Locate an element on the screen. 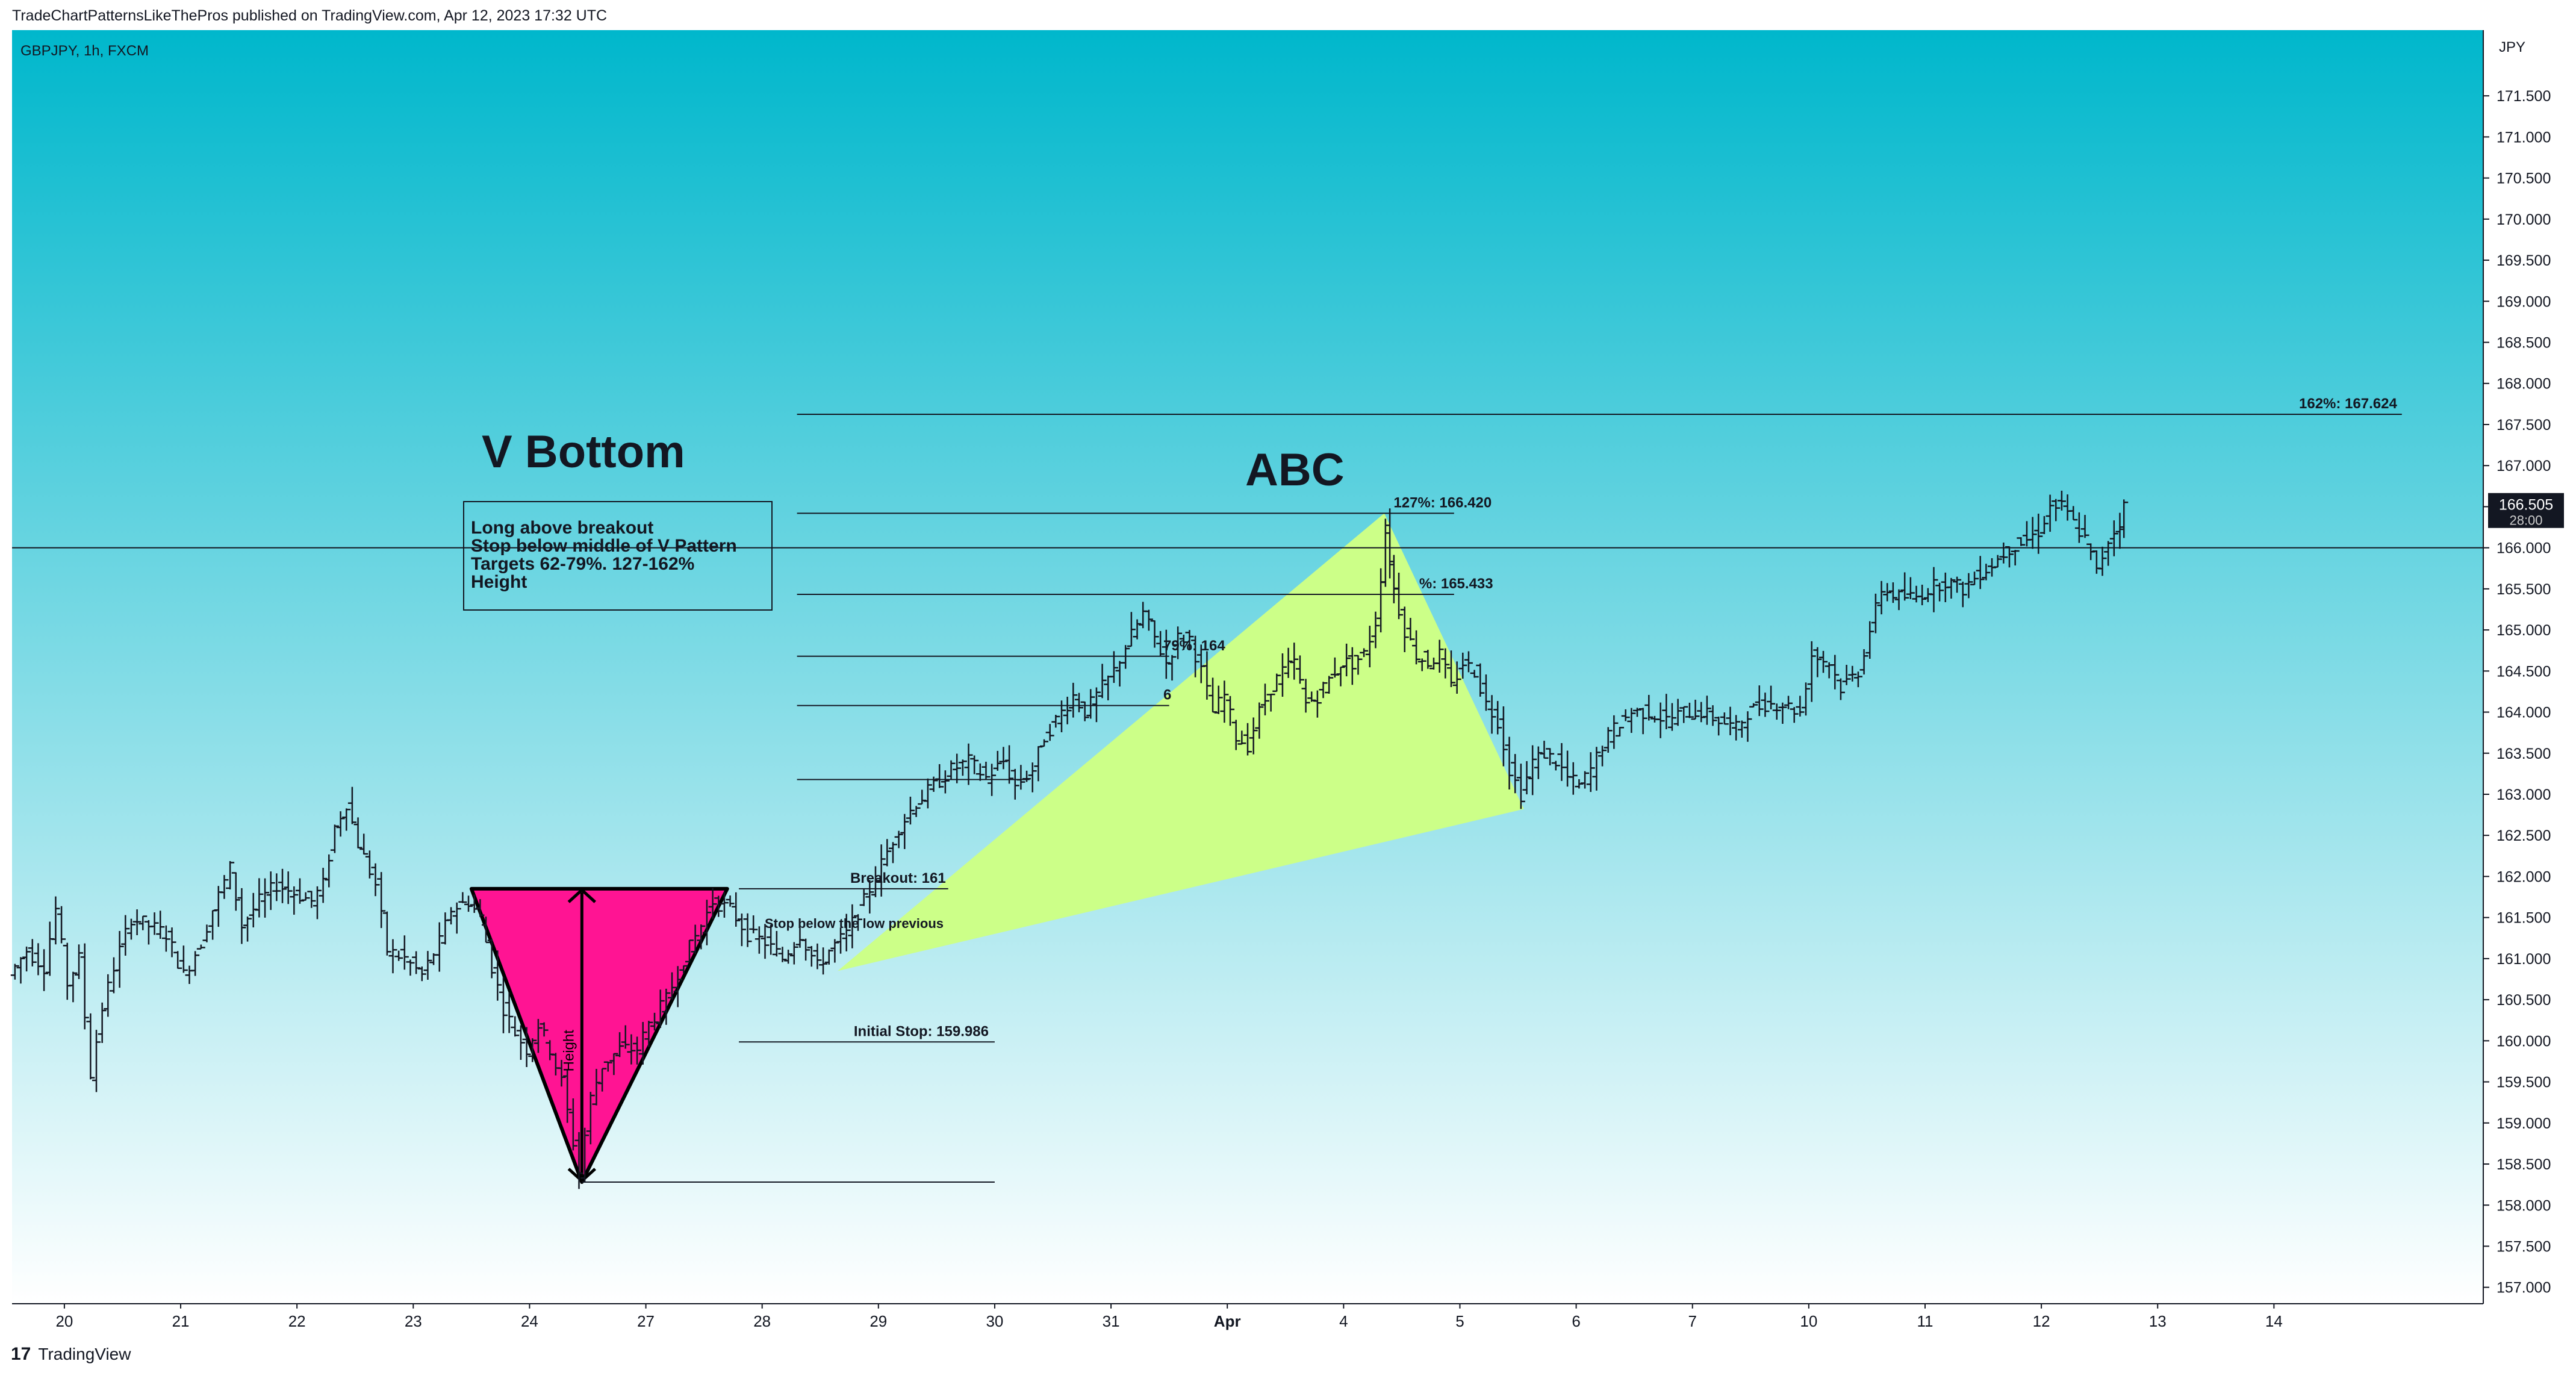  y-tick-label: 165.500 is located at coordinates (2524, 589).